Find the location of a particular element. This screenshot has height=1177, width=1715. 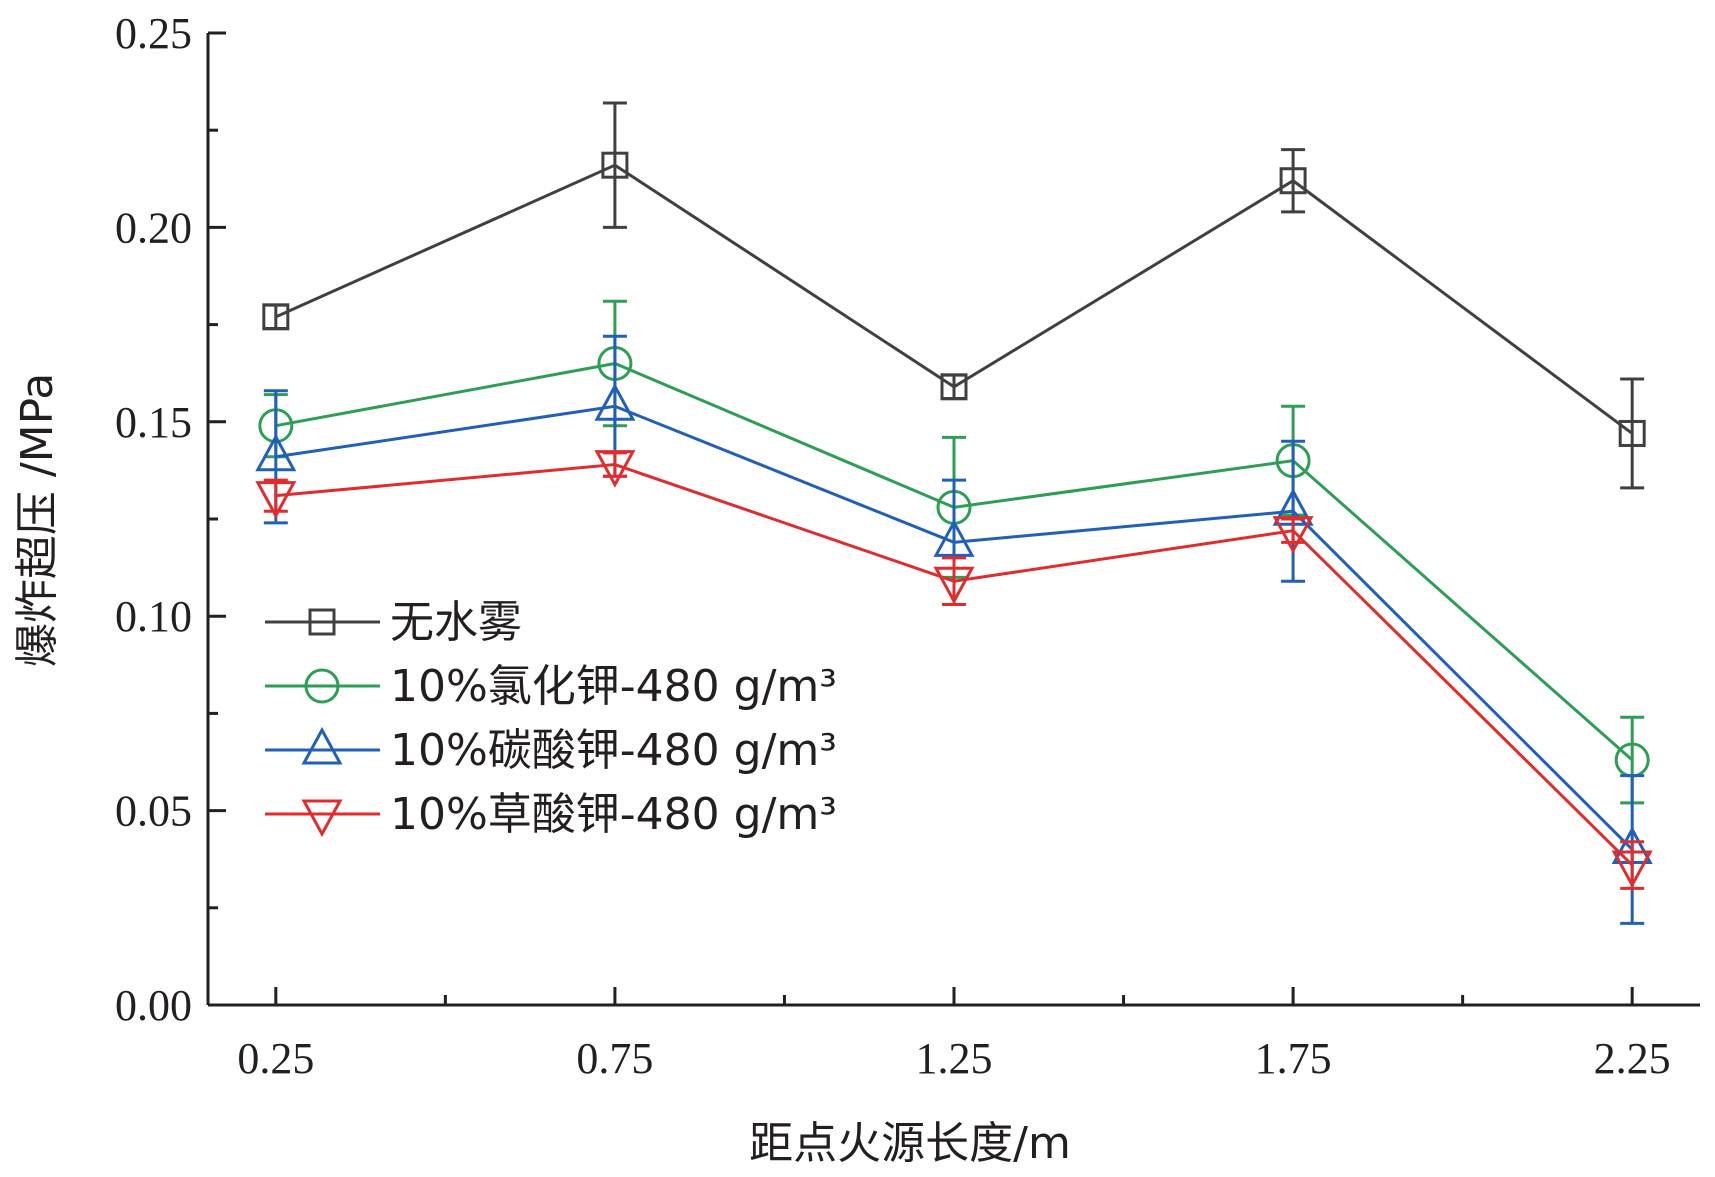

y-tick-label: 0.15 is located at coordinates (153, 422).